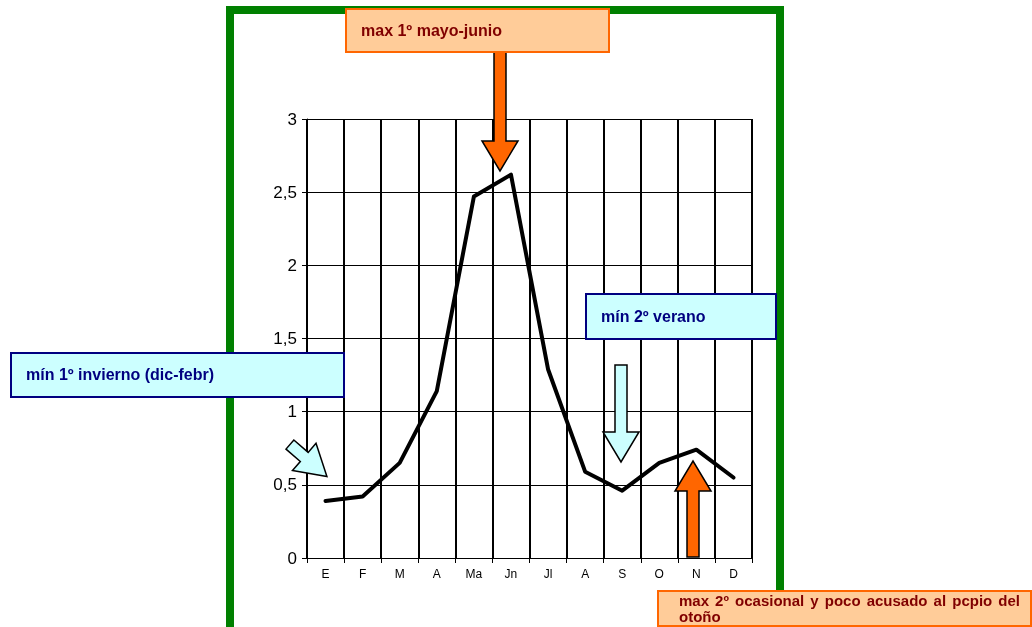 This screenshot has width=1032, height=627. I want to click on callout-box: max 2º ocasional y poco acusado al pcpio del otoño, so click(844, 608).